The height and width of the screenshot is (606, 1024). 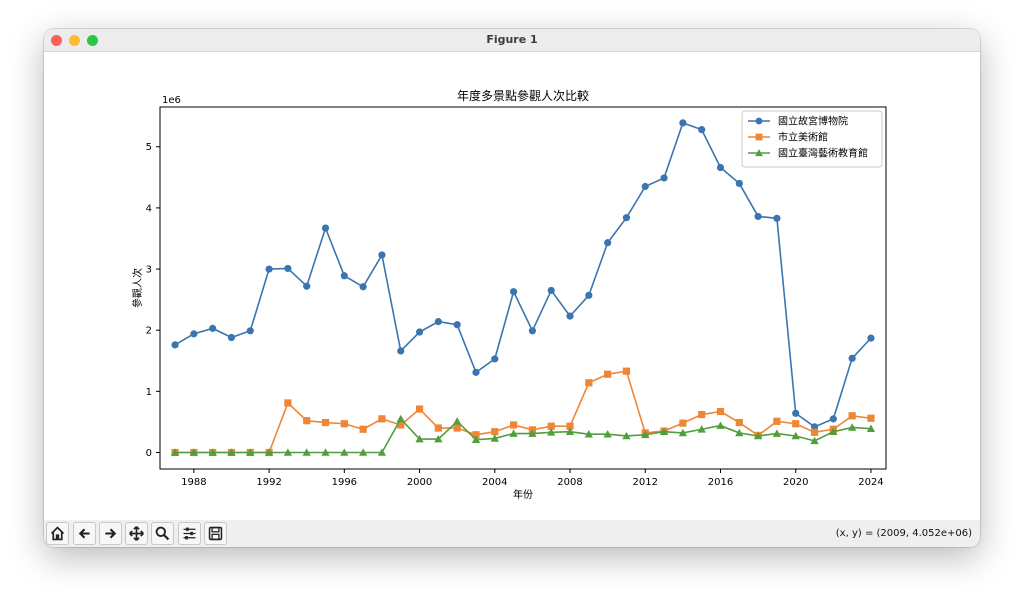 What do you see at coordinates (215, 533) in the screenshot?
I see `save-figure-button` at bounding box center [215, 533].